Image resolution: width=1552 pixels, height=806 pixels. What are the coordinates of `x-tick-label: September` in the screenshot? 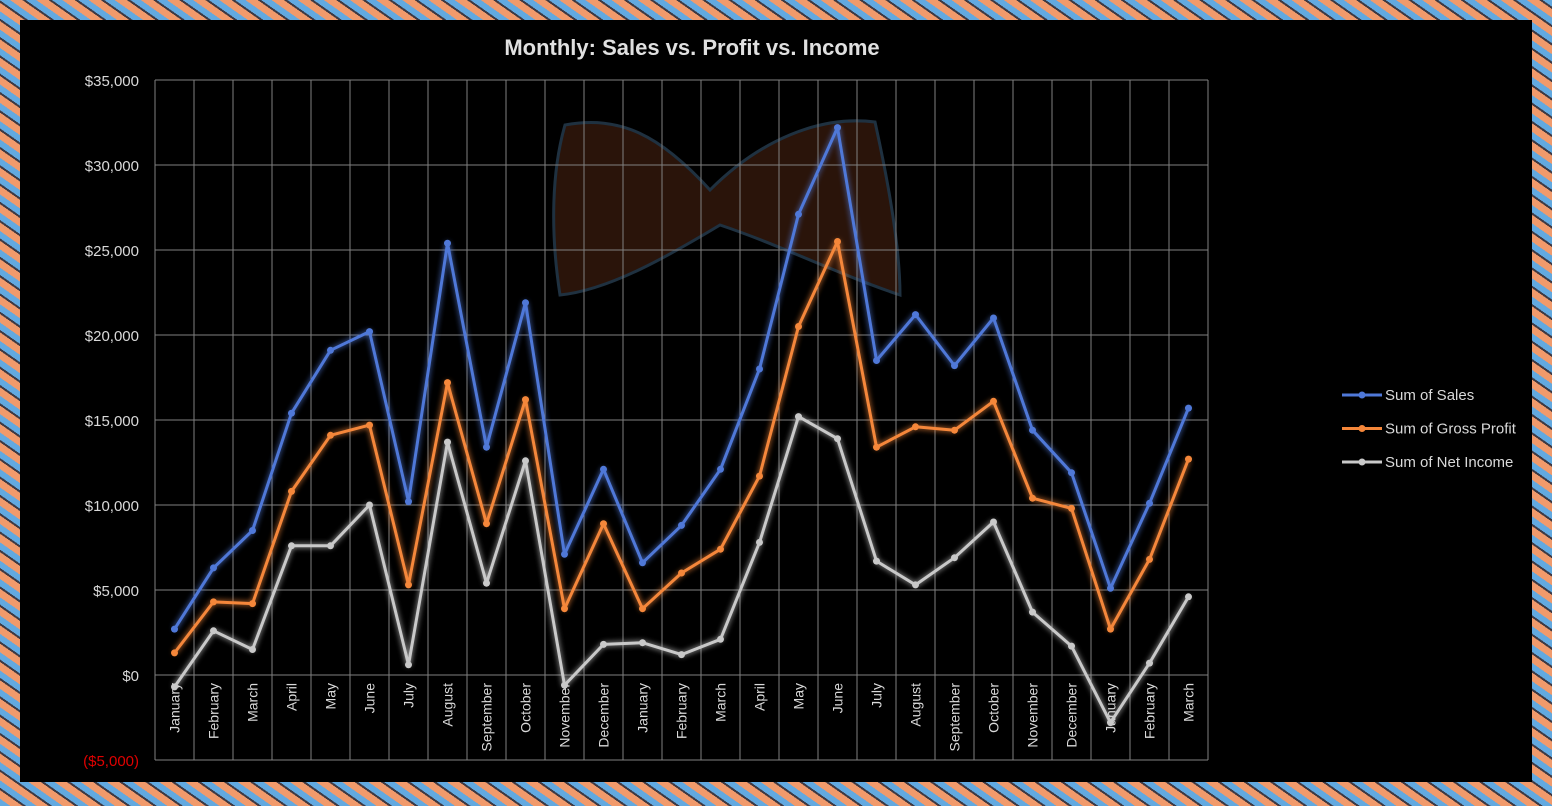 It's located at (487, 717).